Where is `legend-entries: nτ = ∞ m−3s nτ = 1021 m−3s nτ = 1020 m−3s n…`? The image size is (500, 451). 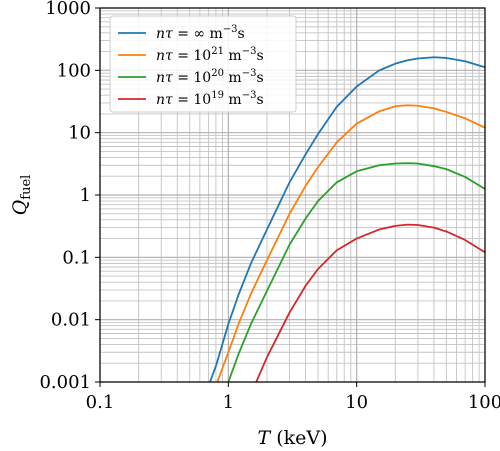
legend-entries: nτ = ∞ m−3s nτ = 1021 m−3s nτ = 1020 m−3s n… is located at coordinates (191, 66).